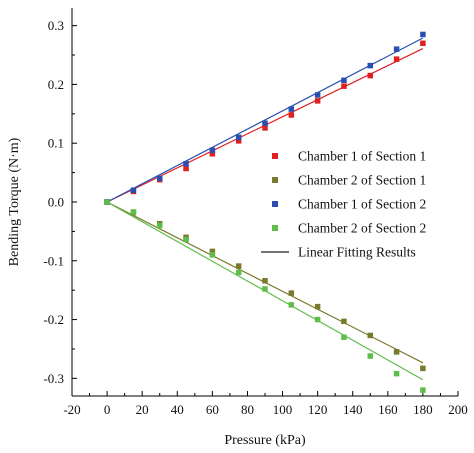  Describe the element at coordinates (53, 378) in the screenshot. I see `y-tick-label: -0.3` at that location.